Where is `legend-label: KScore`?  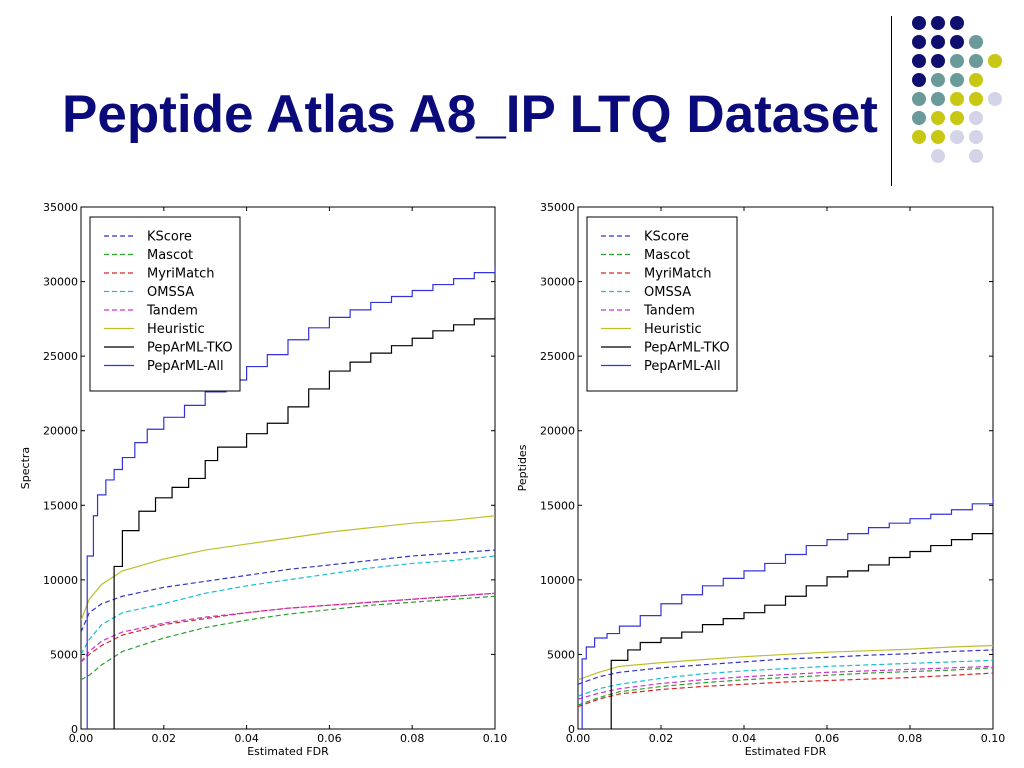
legend-label: KScore is located at coordinates (169, 237).